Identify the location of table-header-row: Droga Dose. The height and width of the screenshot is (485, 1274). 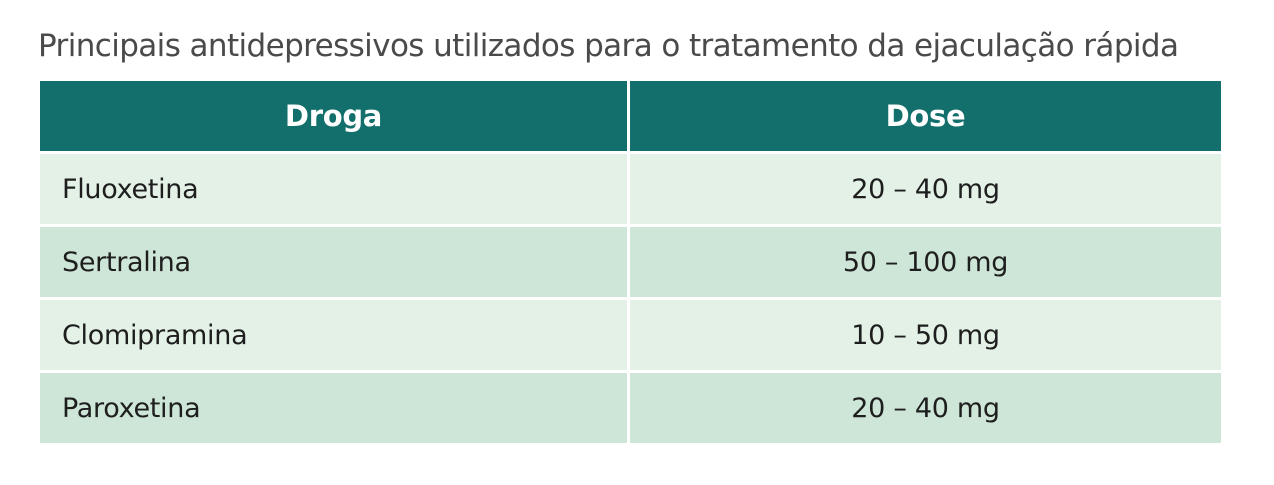
(630, 116).